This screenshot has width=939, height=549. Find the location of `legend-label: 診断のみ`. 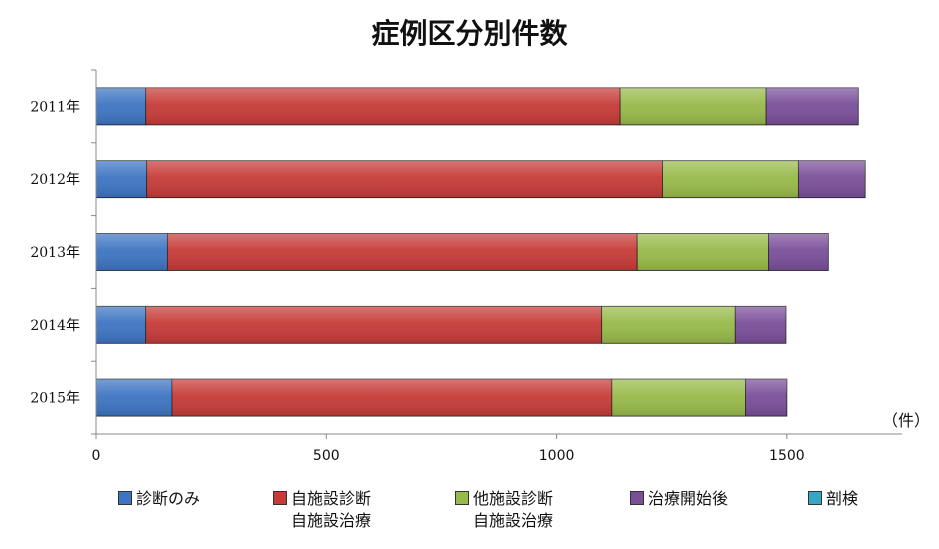

legend-label: 診断のみ is located at coordinates (168, 498).